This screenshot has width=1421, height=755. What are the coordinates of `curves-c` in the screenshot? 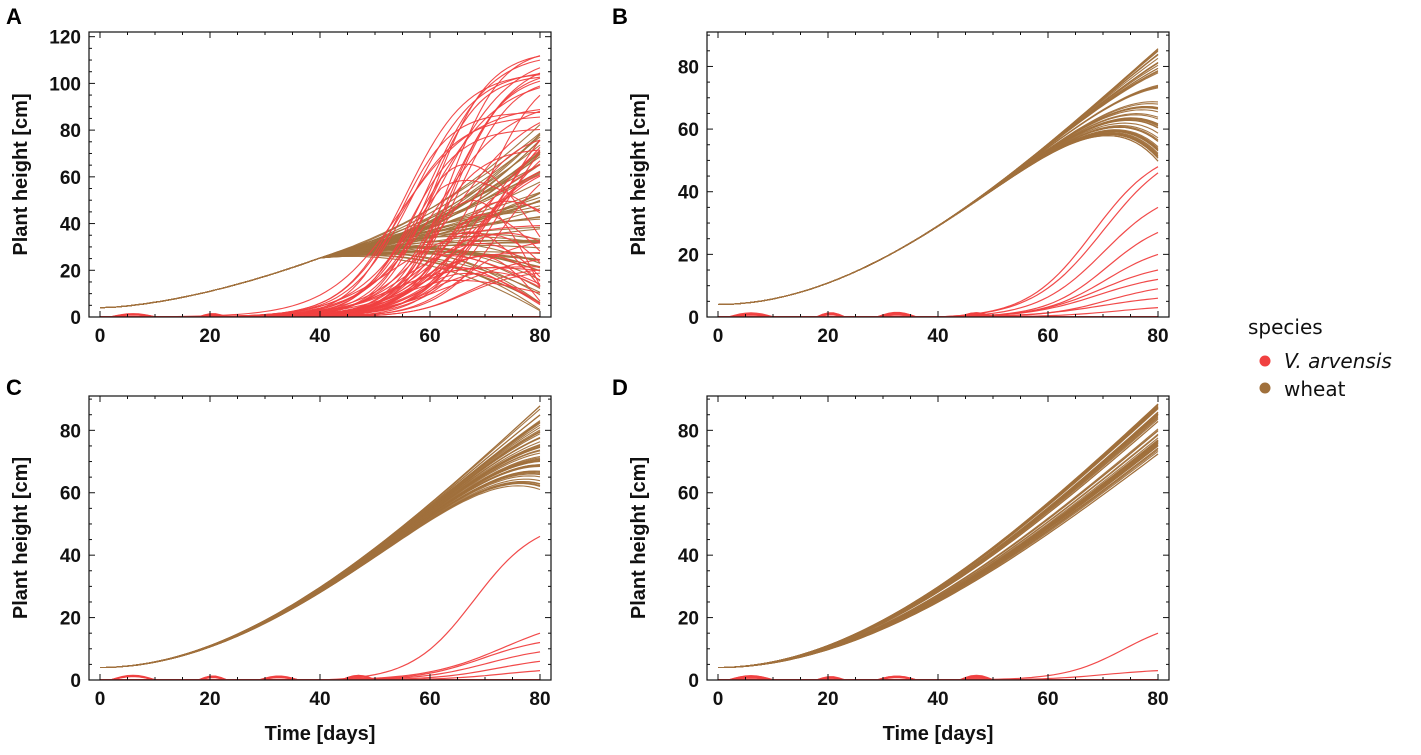 It's located at (320, 542).